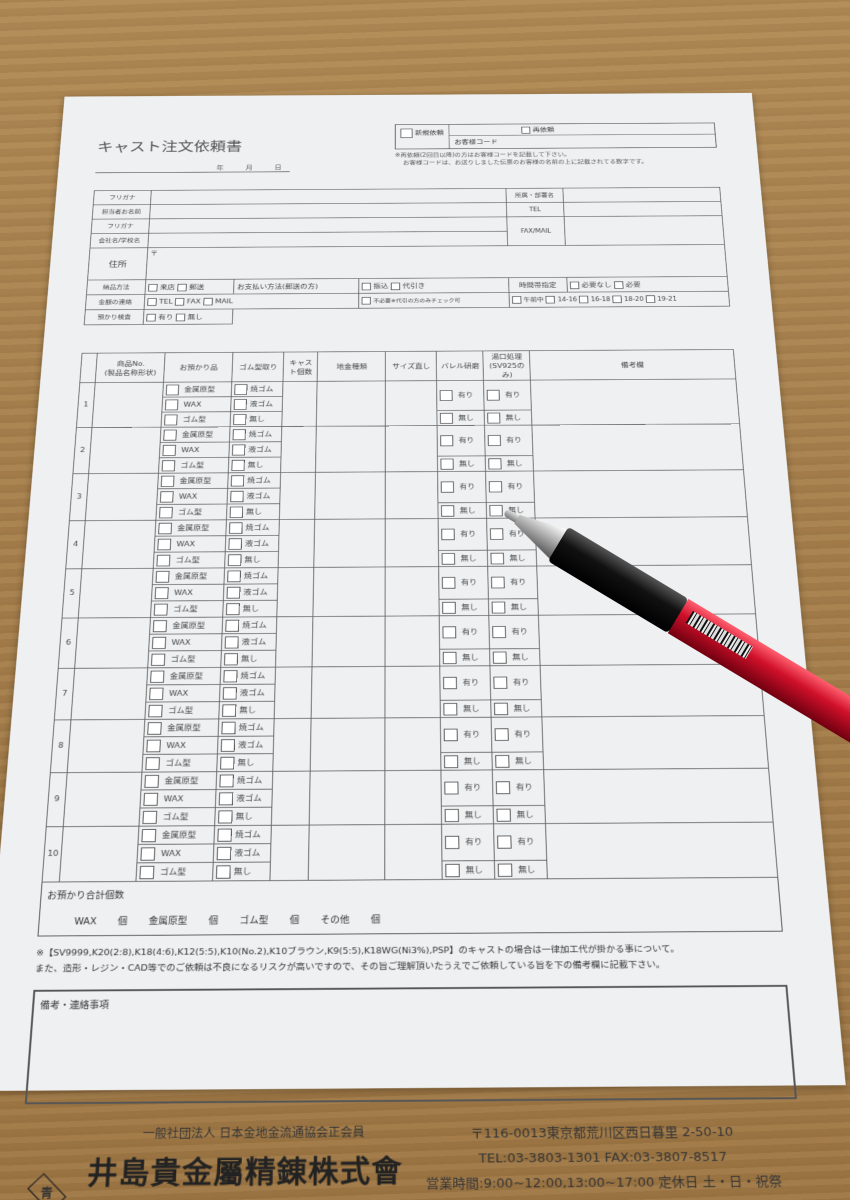 The image size is (850, 1200). Describe the element at coordinates (648, 284) in the screenshot. I see `time-options: 必要なし 必要` at that location.